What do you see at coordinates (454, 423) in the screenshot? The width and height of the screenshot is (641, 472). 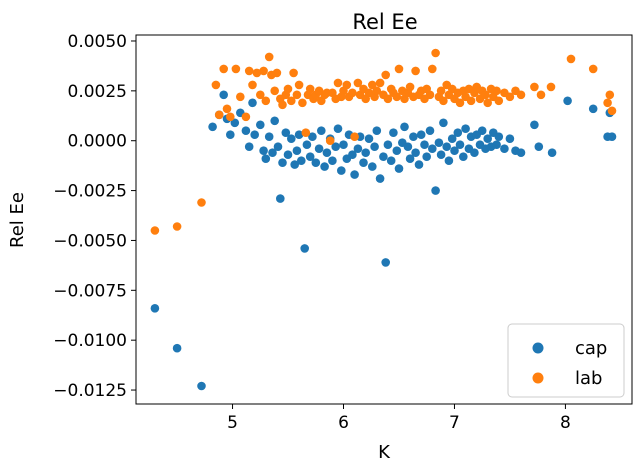 I see `x-tick-label: 7` at bounding box center [454, 423].